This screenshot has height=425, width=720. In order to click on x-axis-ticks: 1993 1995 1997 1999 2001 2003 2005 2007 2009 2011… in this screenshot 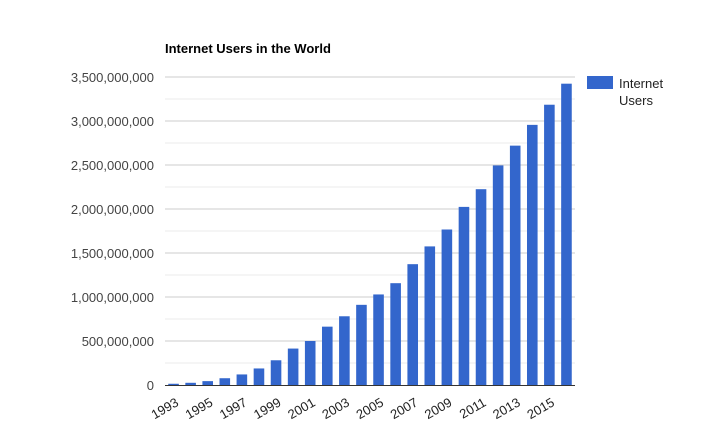, I will do `click(352, 408)`.